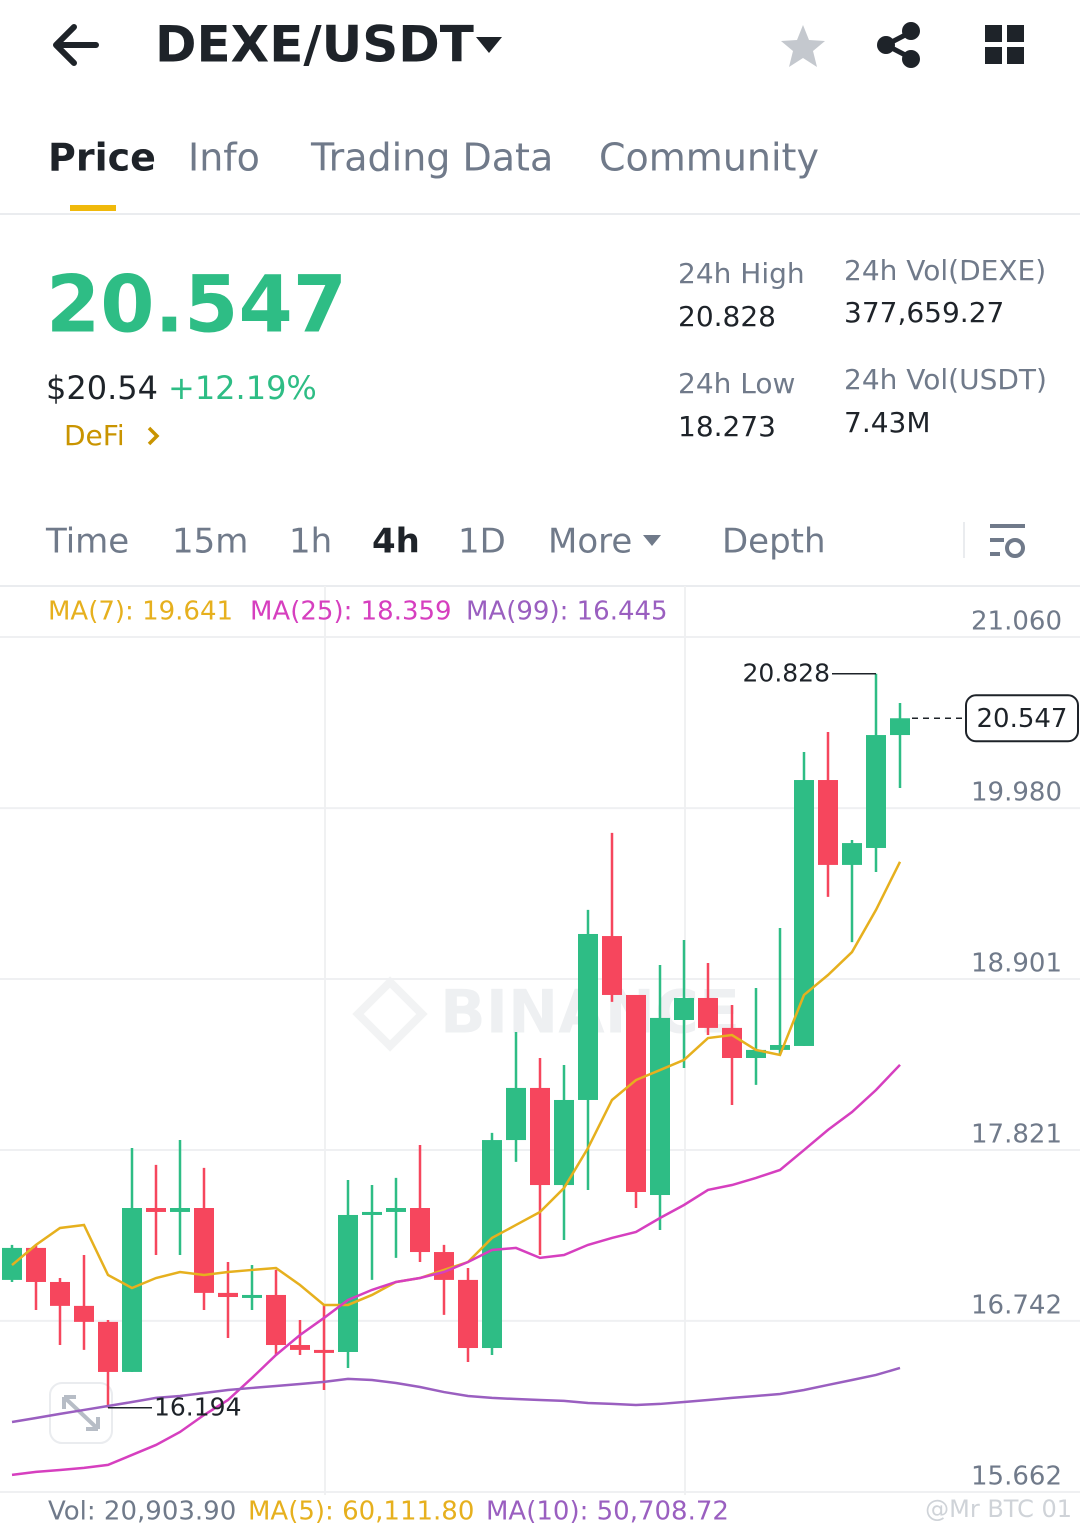 The width and height of the screenshot is (1080, 1532). Describe the element at coordinates (224, 158) in the screenshot. I see `tab: Info` at that location.